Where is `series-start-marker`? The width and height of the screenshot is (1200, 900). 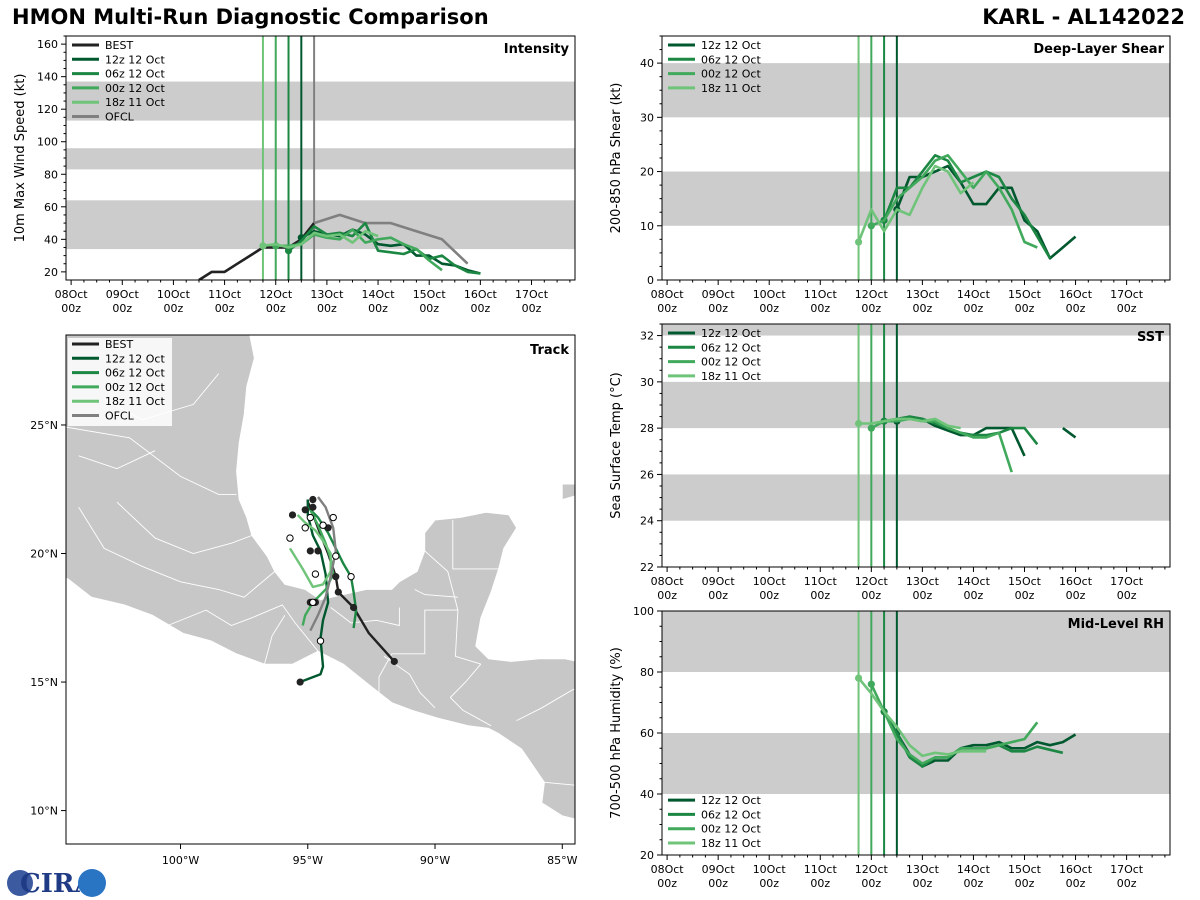 series-start-marker is located at coordinates (263, 246).